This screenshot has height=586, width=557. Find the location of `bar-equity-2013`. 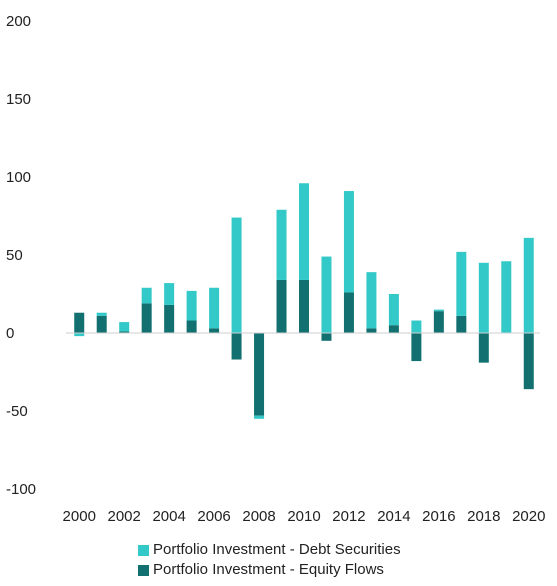

bar-equity-2013 is located at coordinates (371, 330).